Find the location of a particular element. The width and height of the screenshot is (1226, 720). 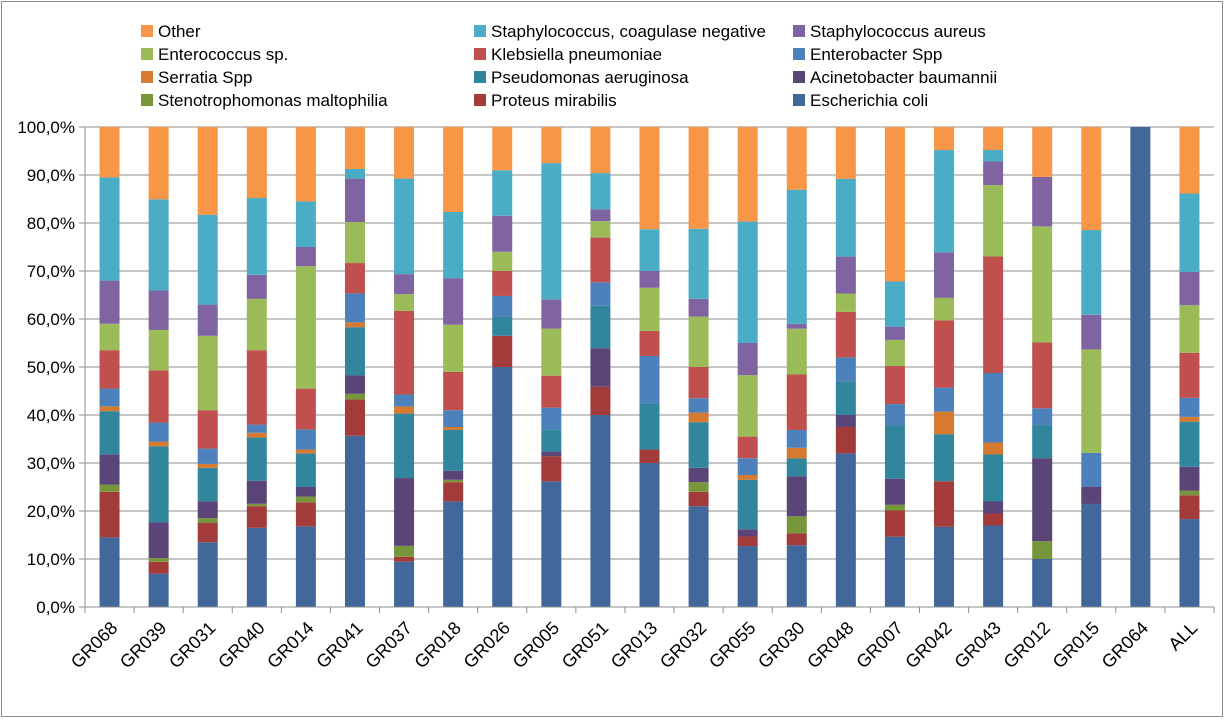

x-tick-label-gr014: GR014 is located at coordinates (290, 645).